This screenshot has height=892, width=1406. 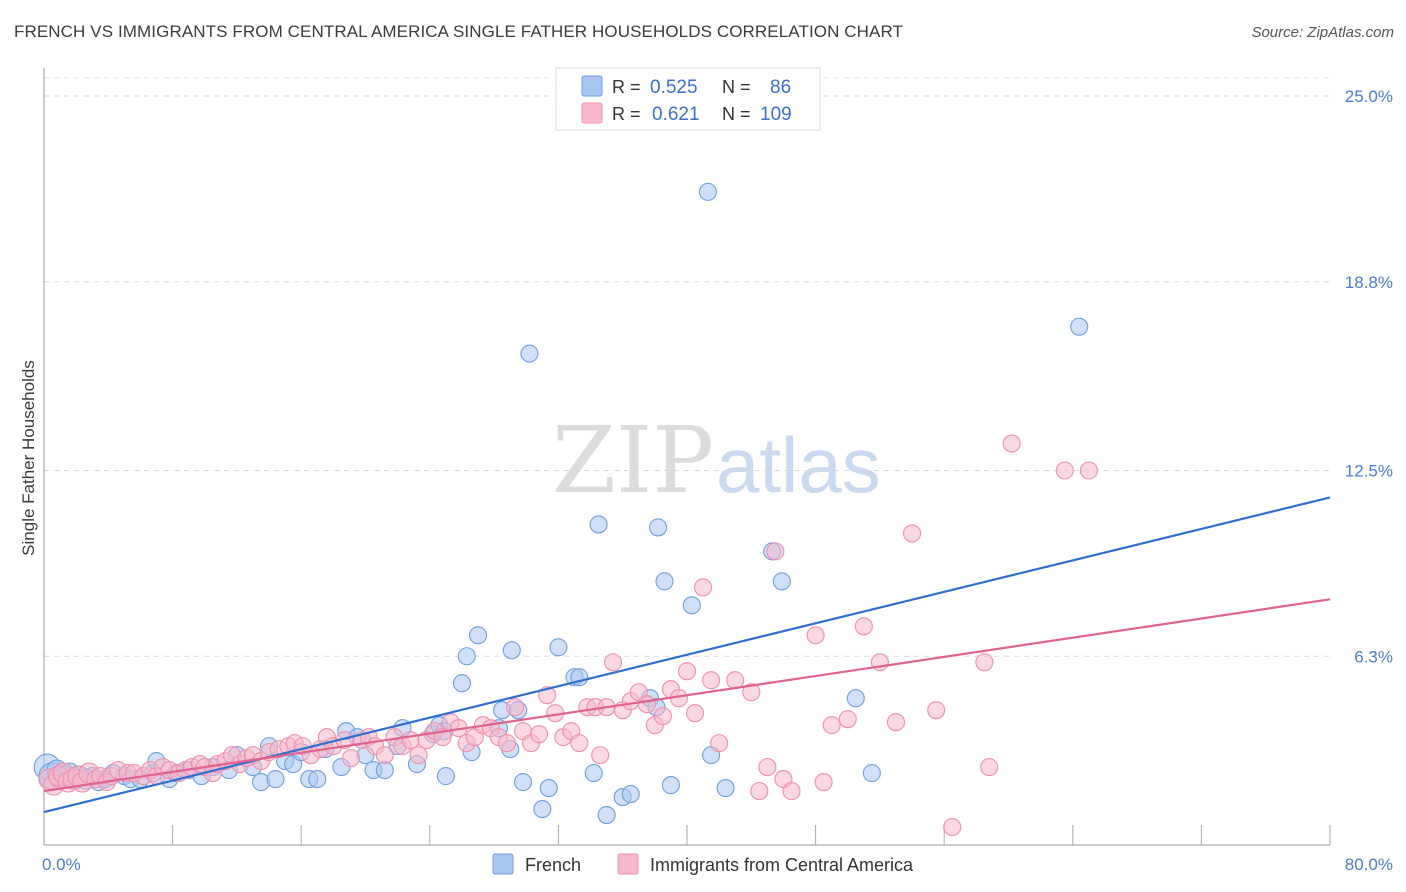 What do you see at coordinates (674, 87) in the screenshot?
I see `legend-r-value-french: 0.525` at bounding box center [674, 87].